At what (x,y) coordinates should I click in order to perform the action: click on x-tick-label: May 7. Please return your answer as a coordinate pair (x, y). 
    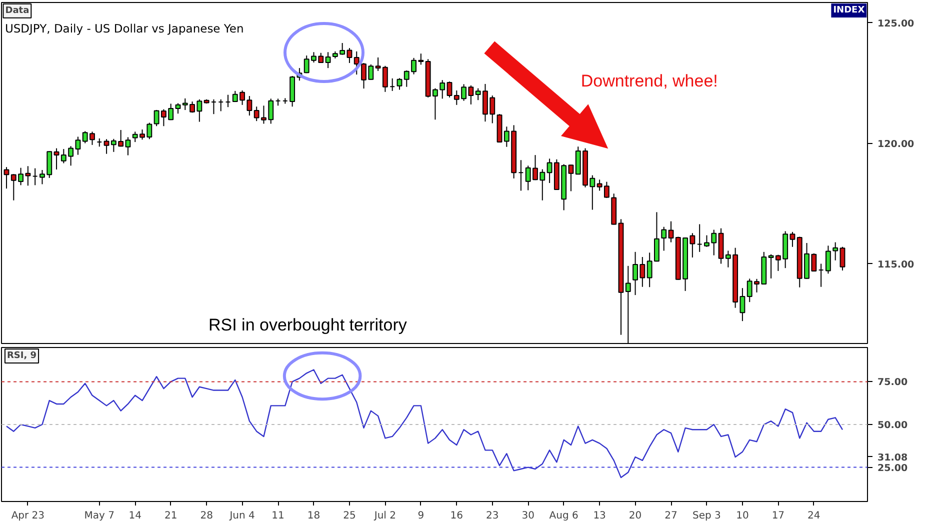
    Looking at the image, I should click on (99, 516).